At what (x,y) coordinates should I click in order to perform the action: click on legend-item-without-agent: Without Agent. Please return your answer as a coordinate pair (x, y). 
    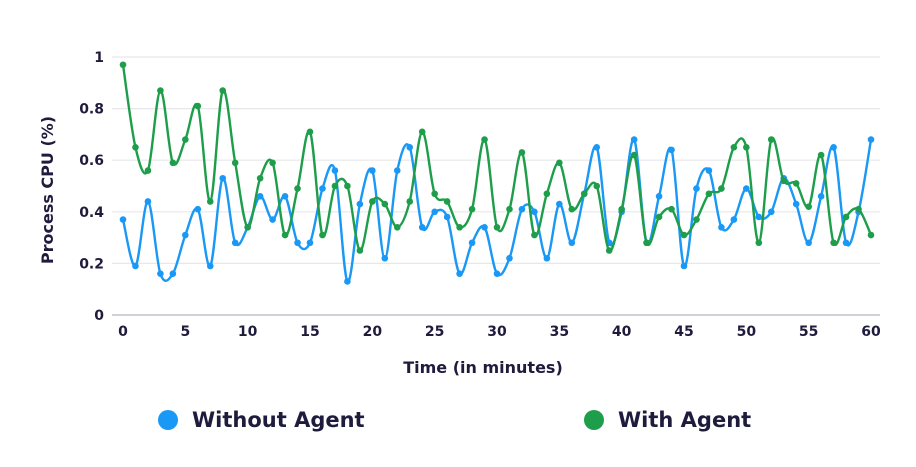
    Looking at the image, I should click on (261, 420).